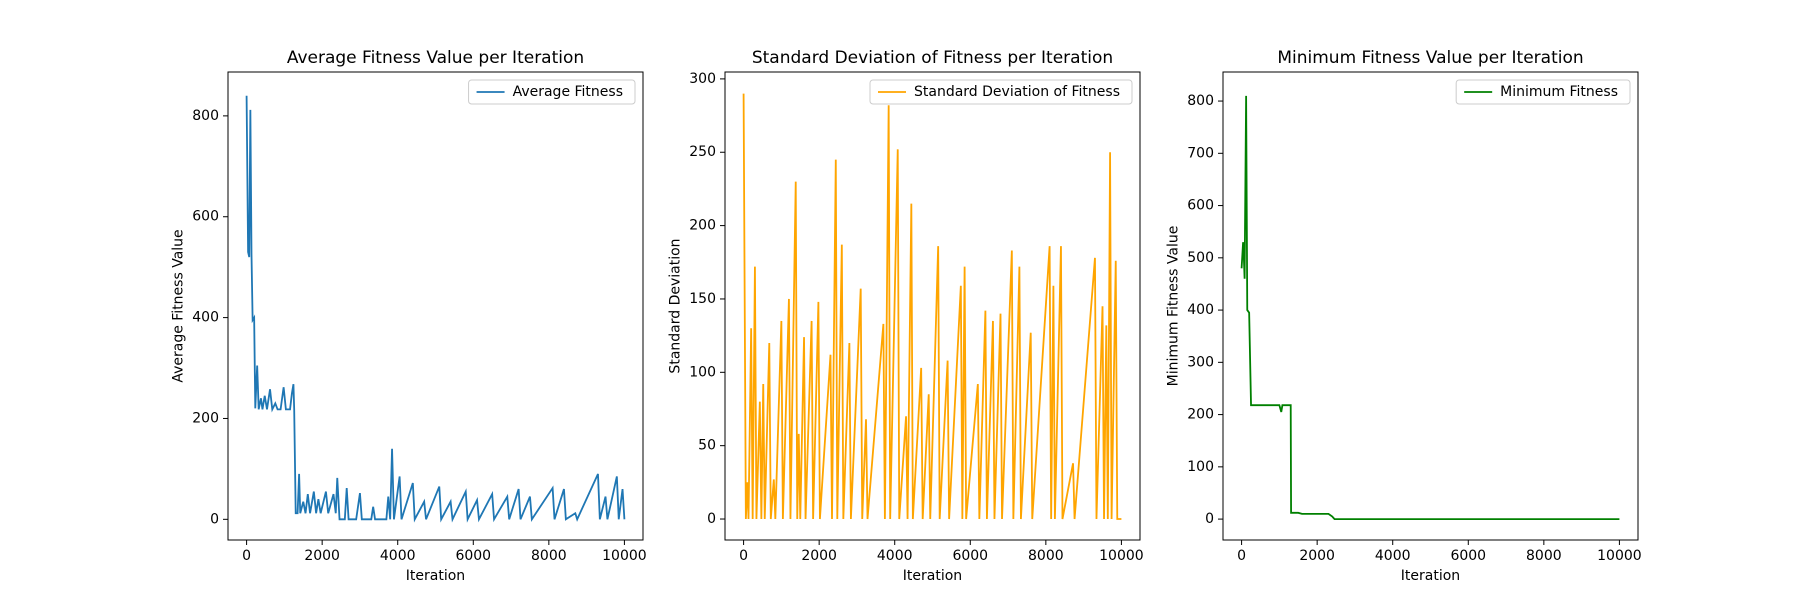 The width and height of the screenshot is (1800, 600). I want to click on y-tick-label: 50, so click(707, 446).